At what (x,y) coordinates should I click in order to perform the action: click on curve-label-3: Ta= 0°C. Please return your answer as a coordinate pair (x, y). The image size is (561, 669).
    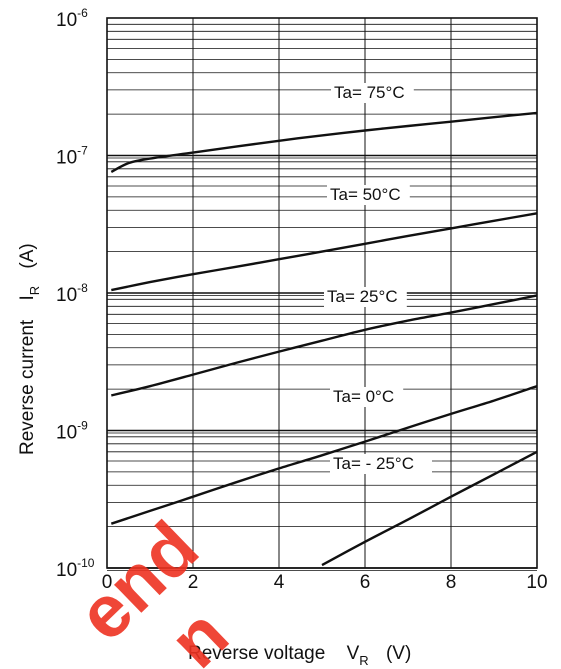
    Looking at the image, I should click on (363, 396).